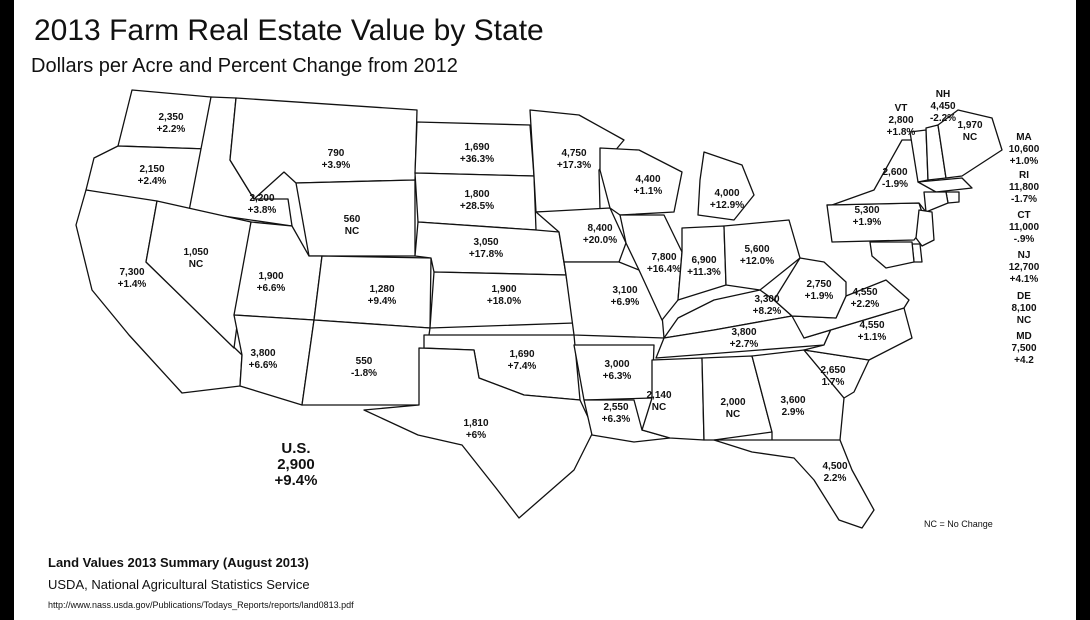  I want to click on label-mo: 3,100 +6.9%, so click(625, 296).